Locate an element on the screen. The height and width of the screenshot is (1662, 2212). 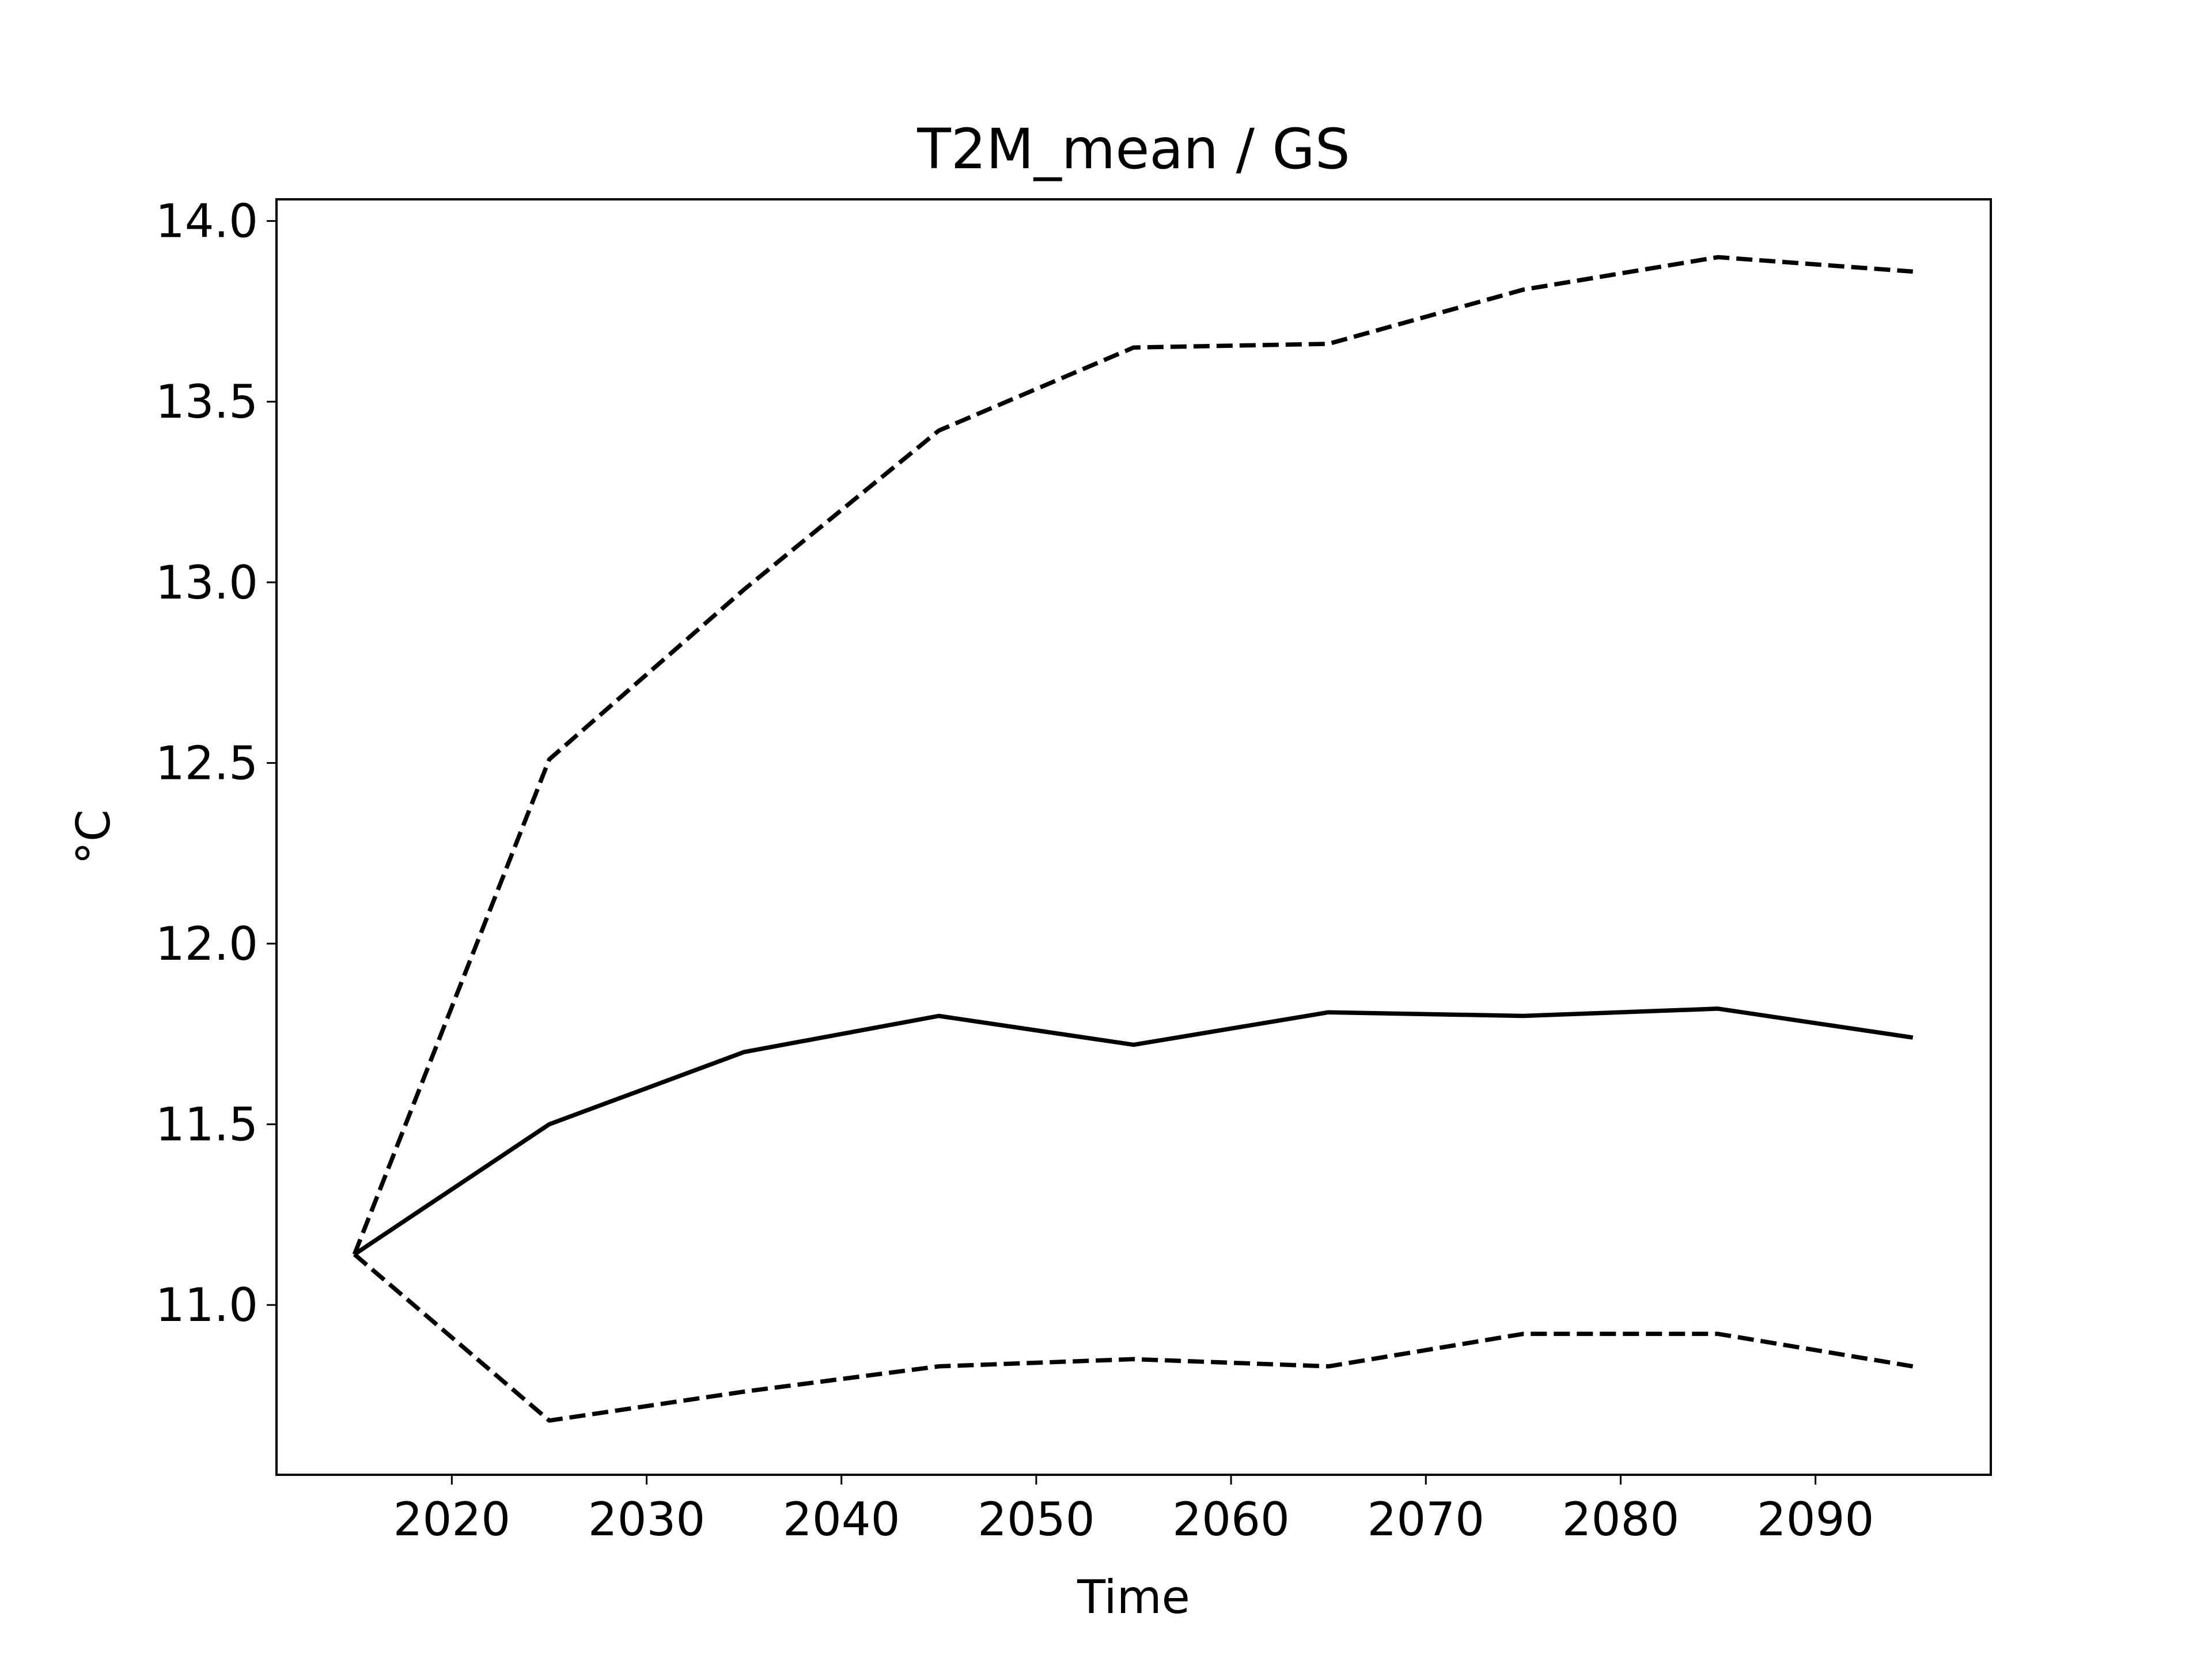
x-tick-label: 2020 is located at coordinates (452, 1519).